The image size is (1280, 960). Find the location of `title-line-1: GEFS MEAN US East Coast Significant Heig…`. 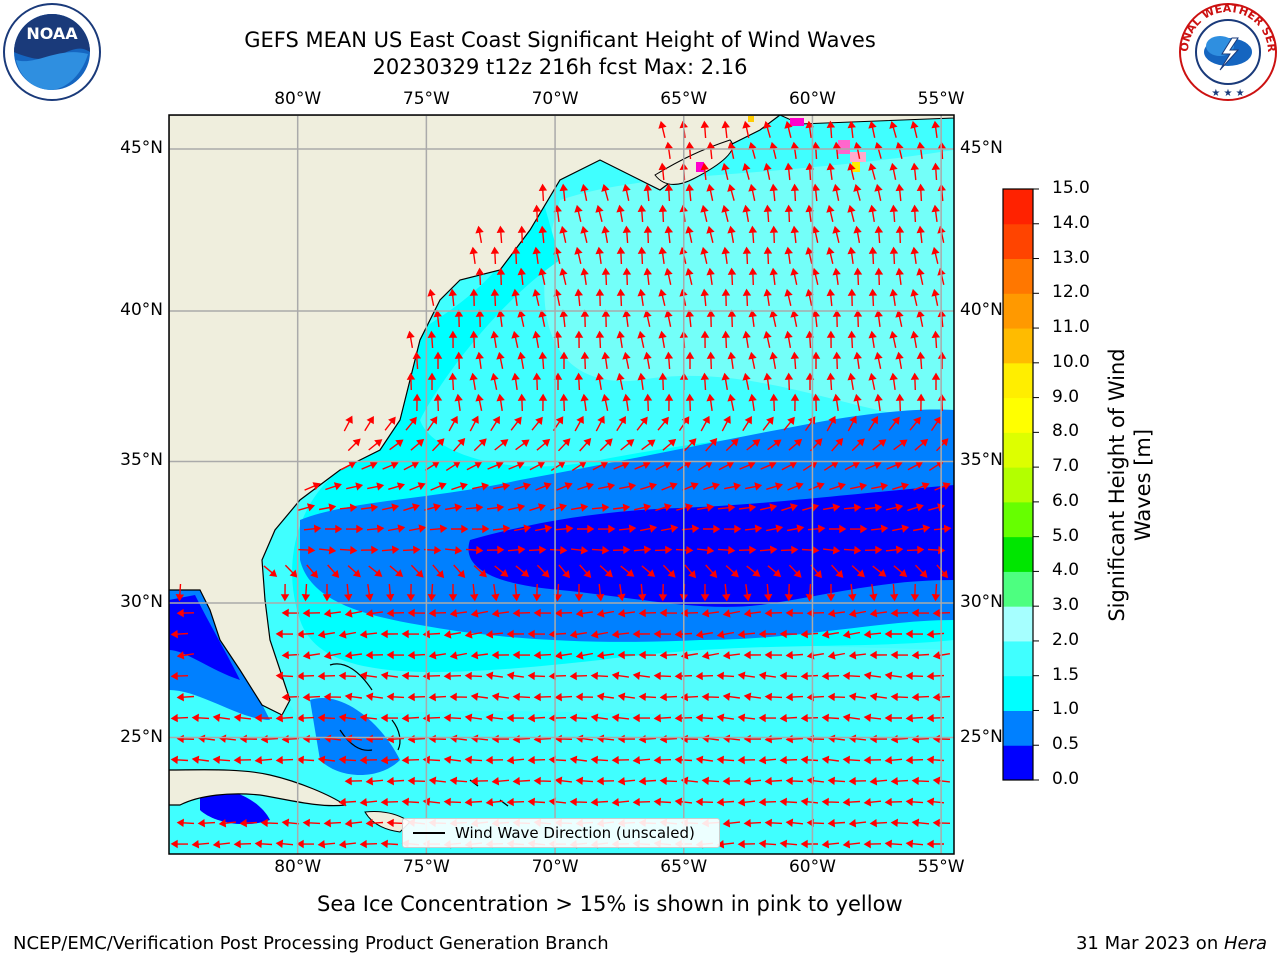

title-line-1: GEFS MEAN US East Coast Significant Heig… is located at coordinates (560, 40).